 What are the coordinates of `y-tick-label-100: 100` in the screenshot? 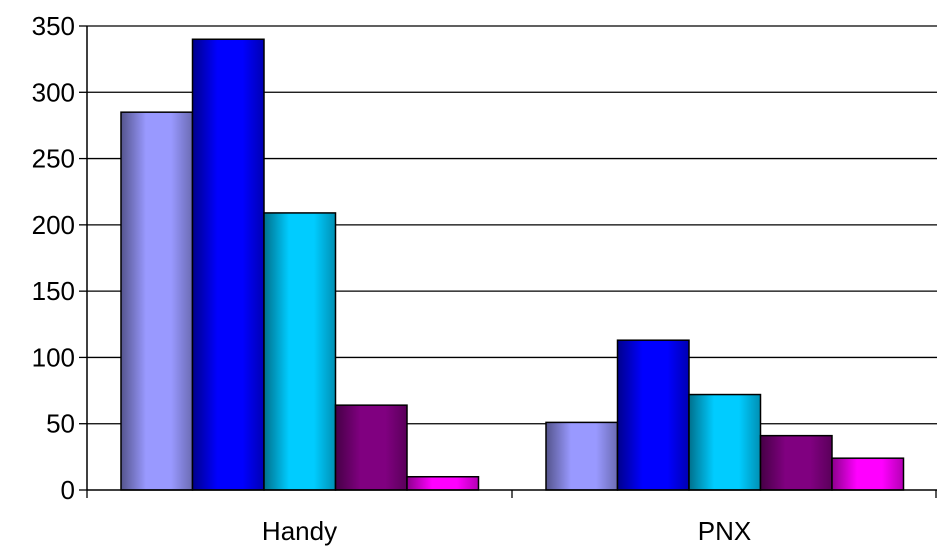 It's located at (53, 357).